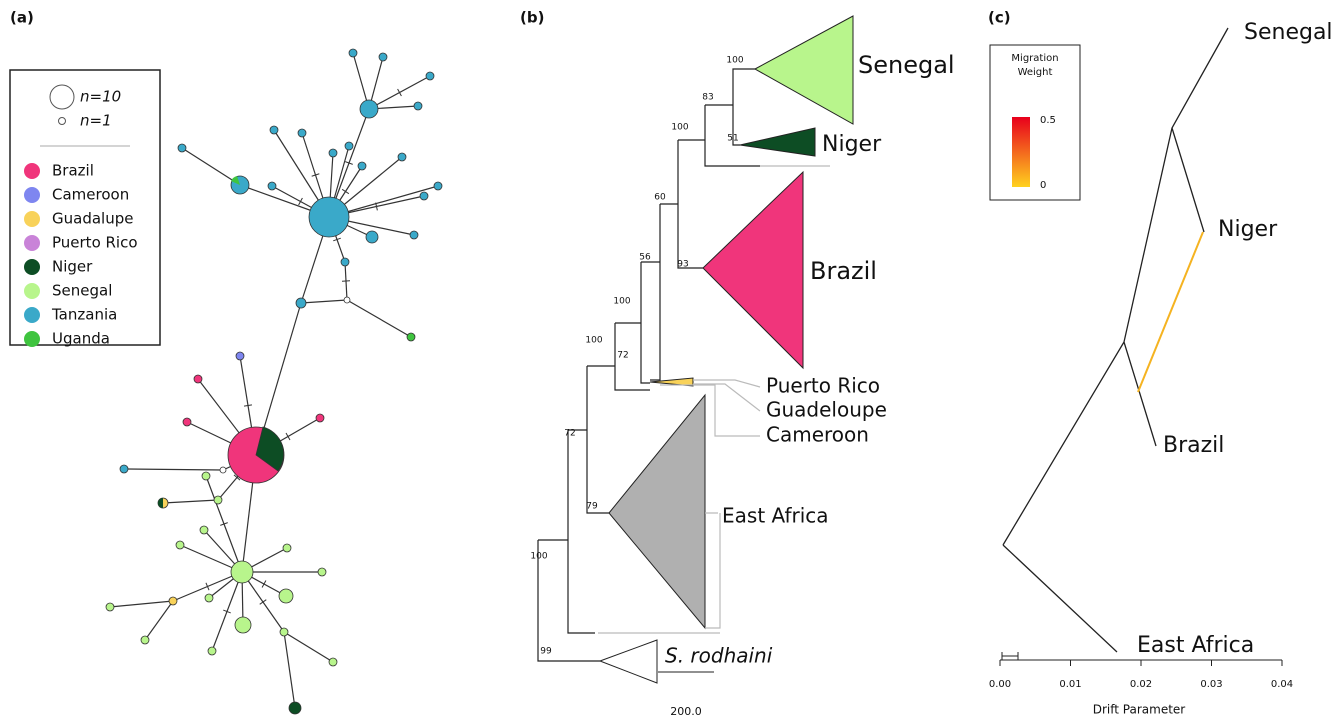 The width and height of the screenshot is (1344, 718). I want to click on panel-label: (b), so click(532, 18).